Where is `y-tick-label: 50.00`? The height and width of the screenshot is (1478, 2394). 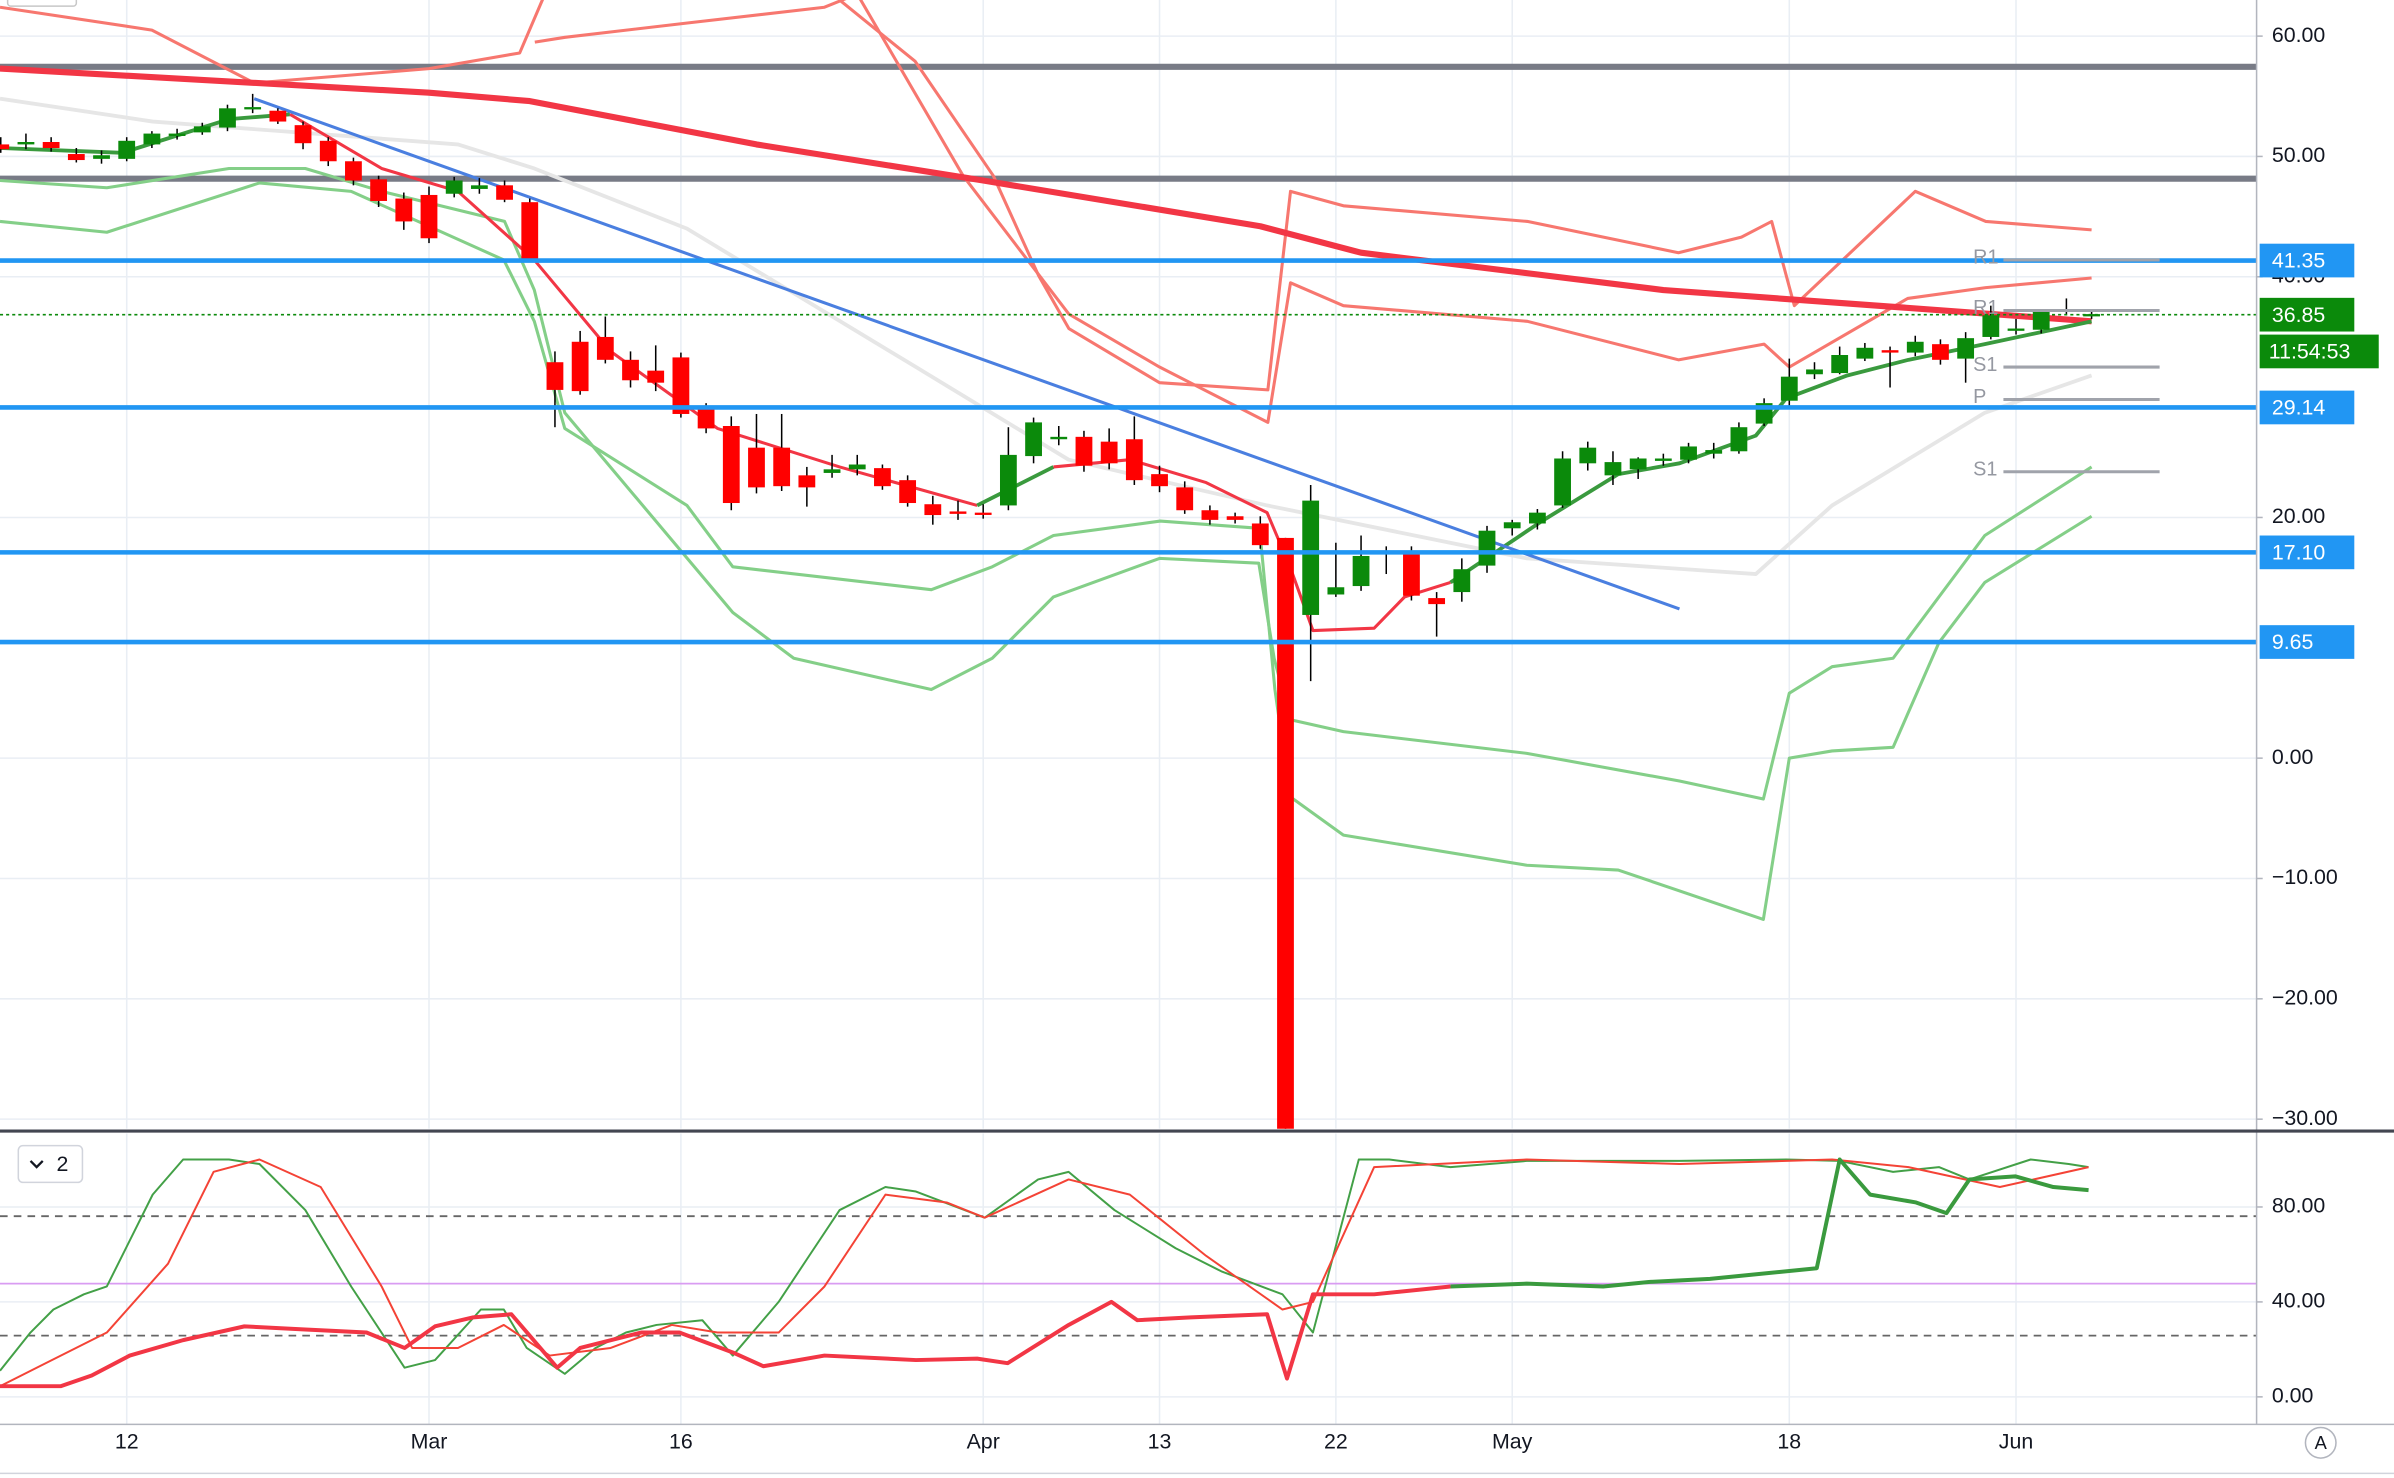
y-tick-label: 50.00 is located at coordinates (2299, 155).